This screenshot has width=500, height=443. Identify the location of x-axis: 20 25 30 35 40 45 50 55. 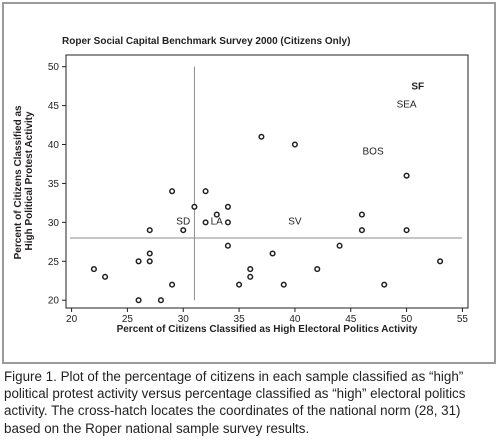
(267, 316).